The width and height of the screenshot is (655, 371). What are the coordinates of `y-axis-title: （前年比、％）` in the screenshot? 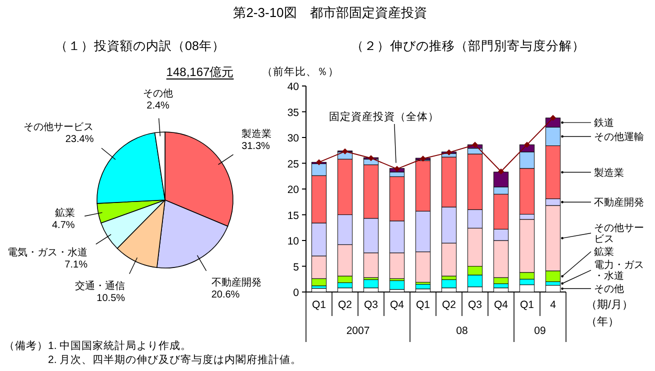 It's located at (300, 71).